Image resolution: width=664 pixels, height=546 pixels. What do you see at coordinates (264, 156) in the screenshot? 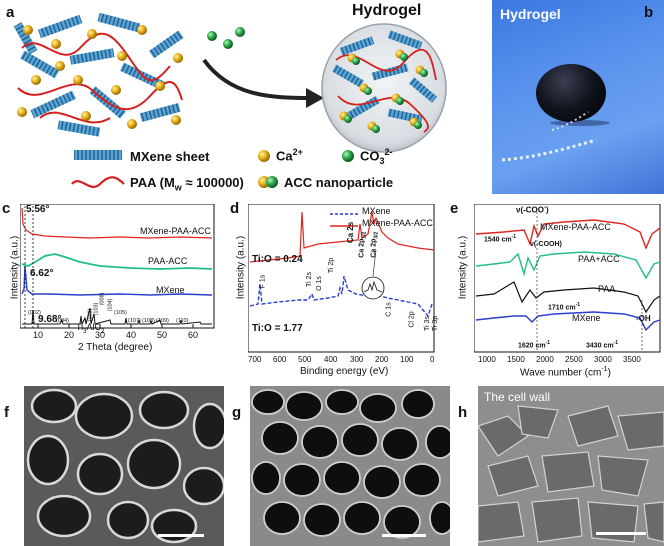
I see `ca-legend-icon` at bounding box center [264, 156].